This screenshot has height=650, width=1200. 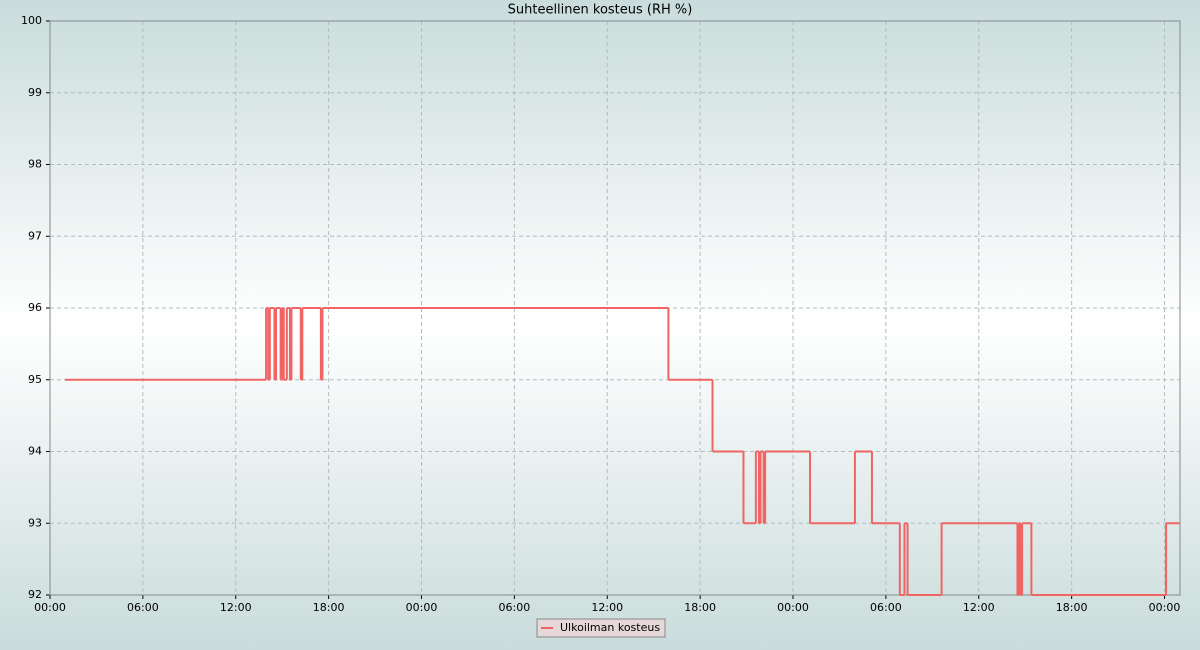 What do you see at coordinates (35, 307) in the screenshot?
I see `y-tick-label: 96` at bounding box center [35, 307].